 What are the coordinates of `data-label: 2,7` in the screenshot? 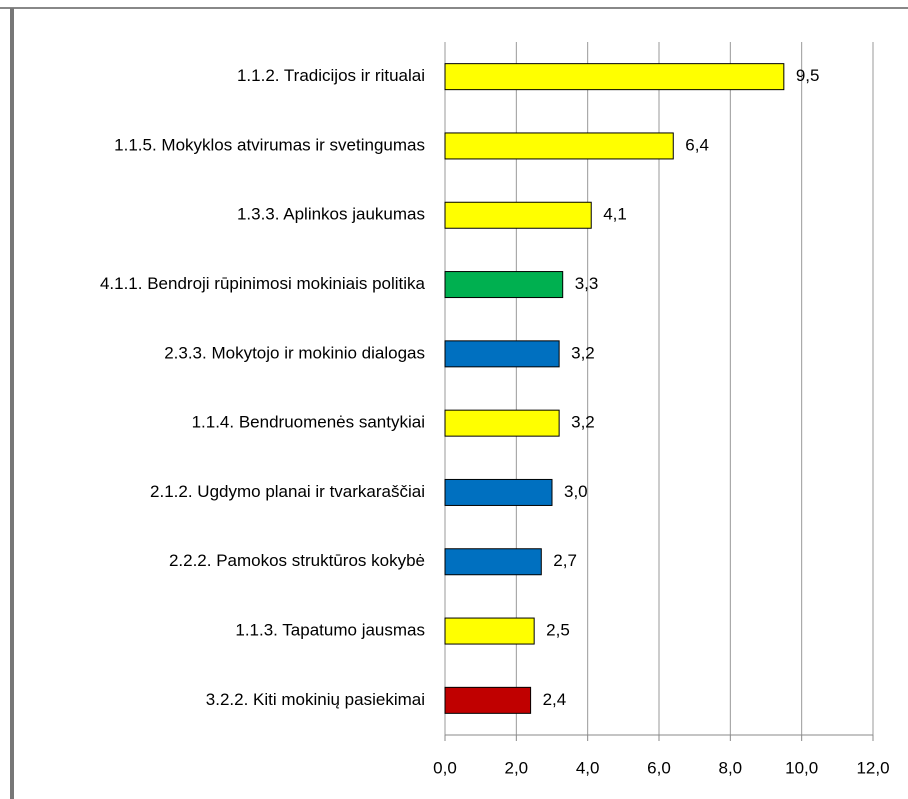 It's located at (565, 560).